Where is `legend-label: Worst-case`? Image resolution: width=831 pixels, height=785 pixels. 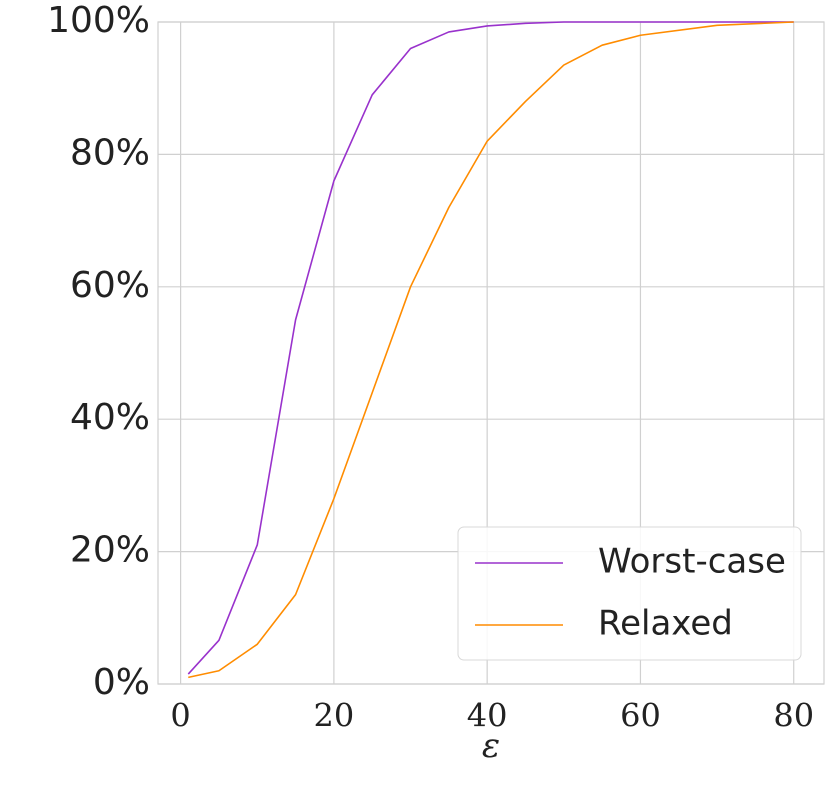
legend-label: Worst-case is located at coordinates (692, 562).